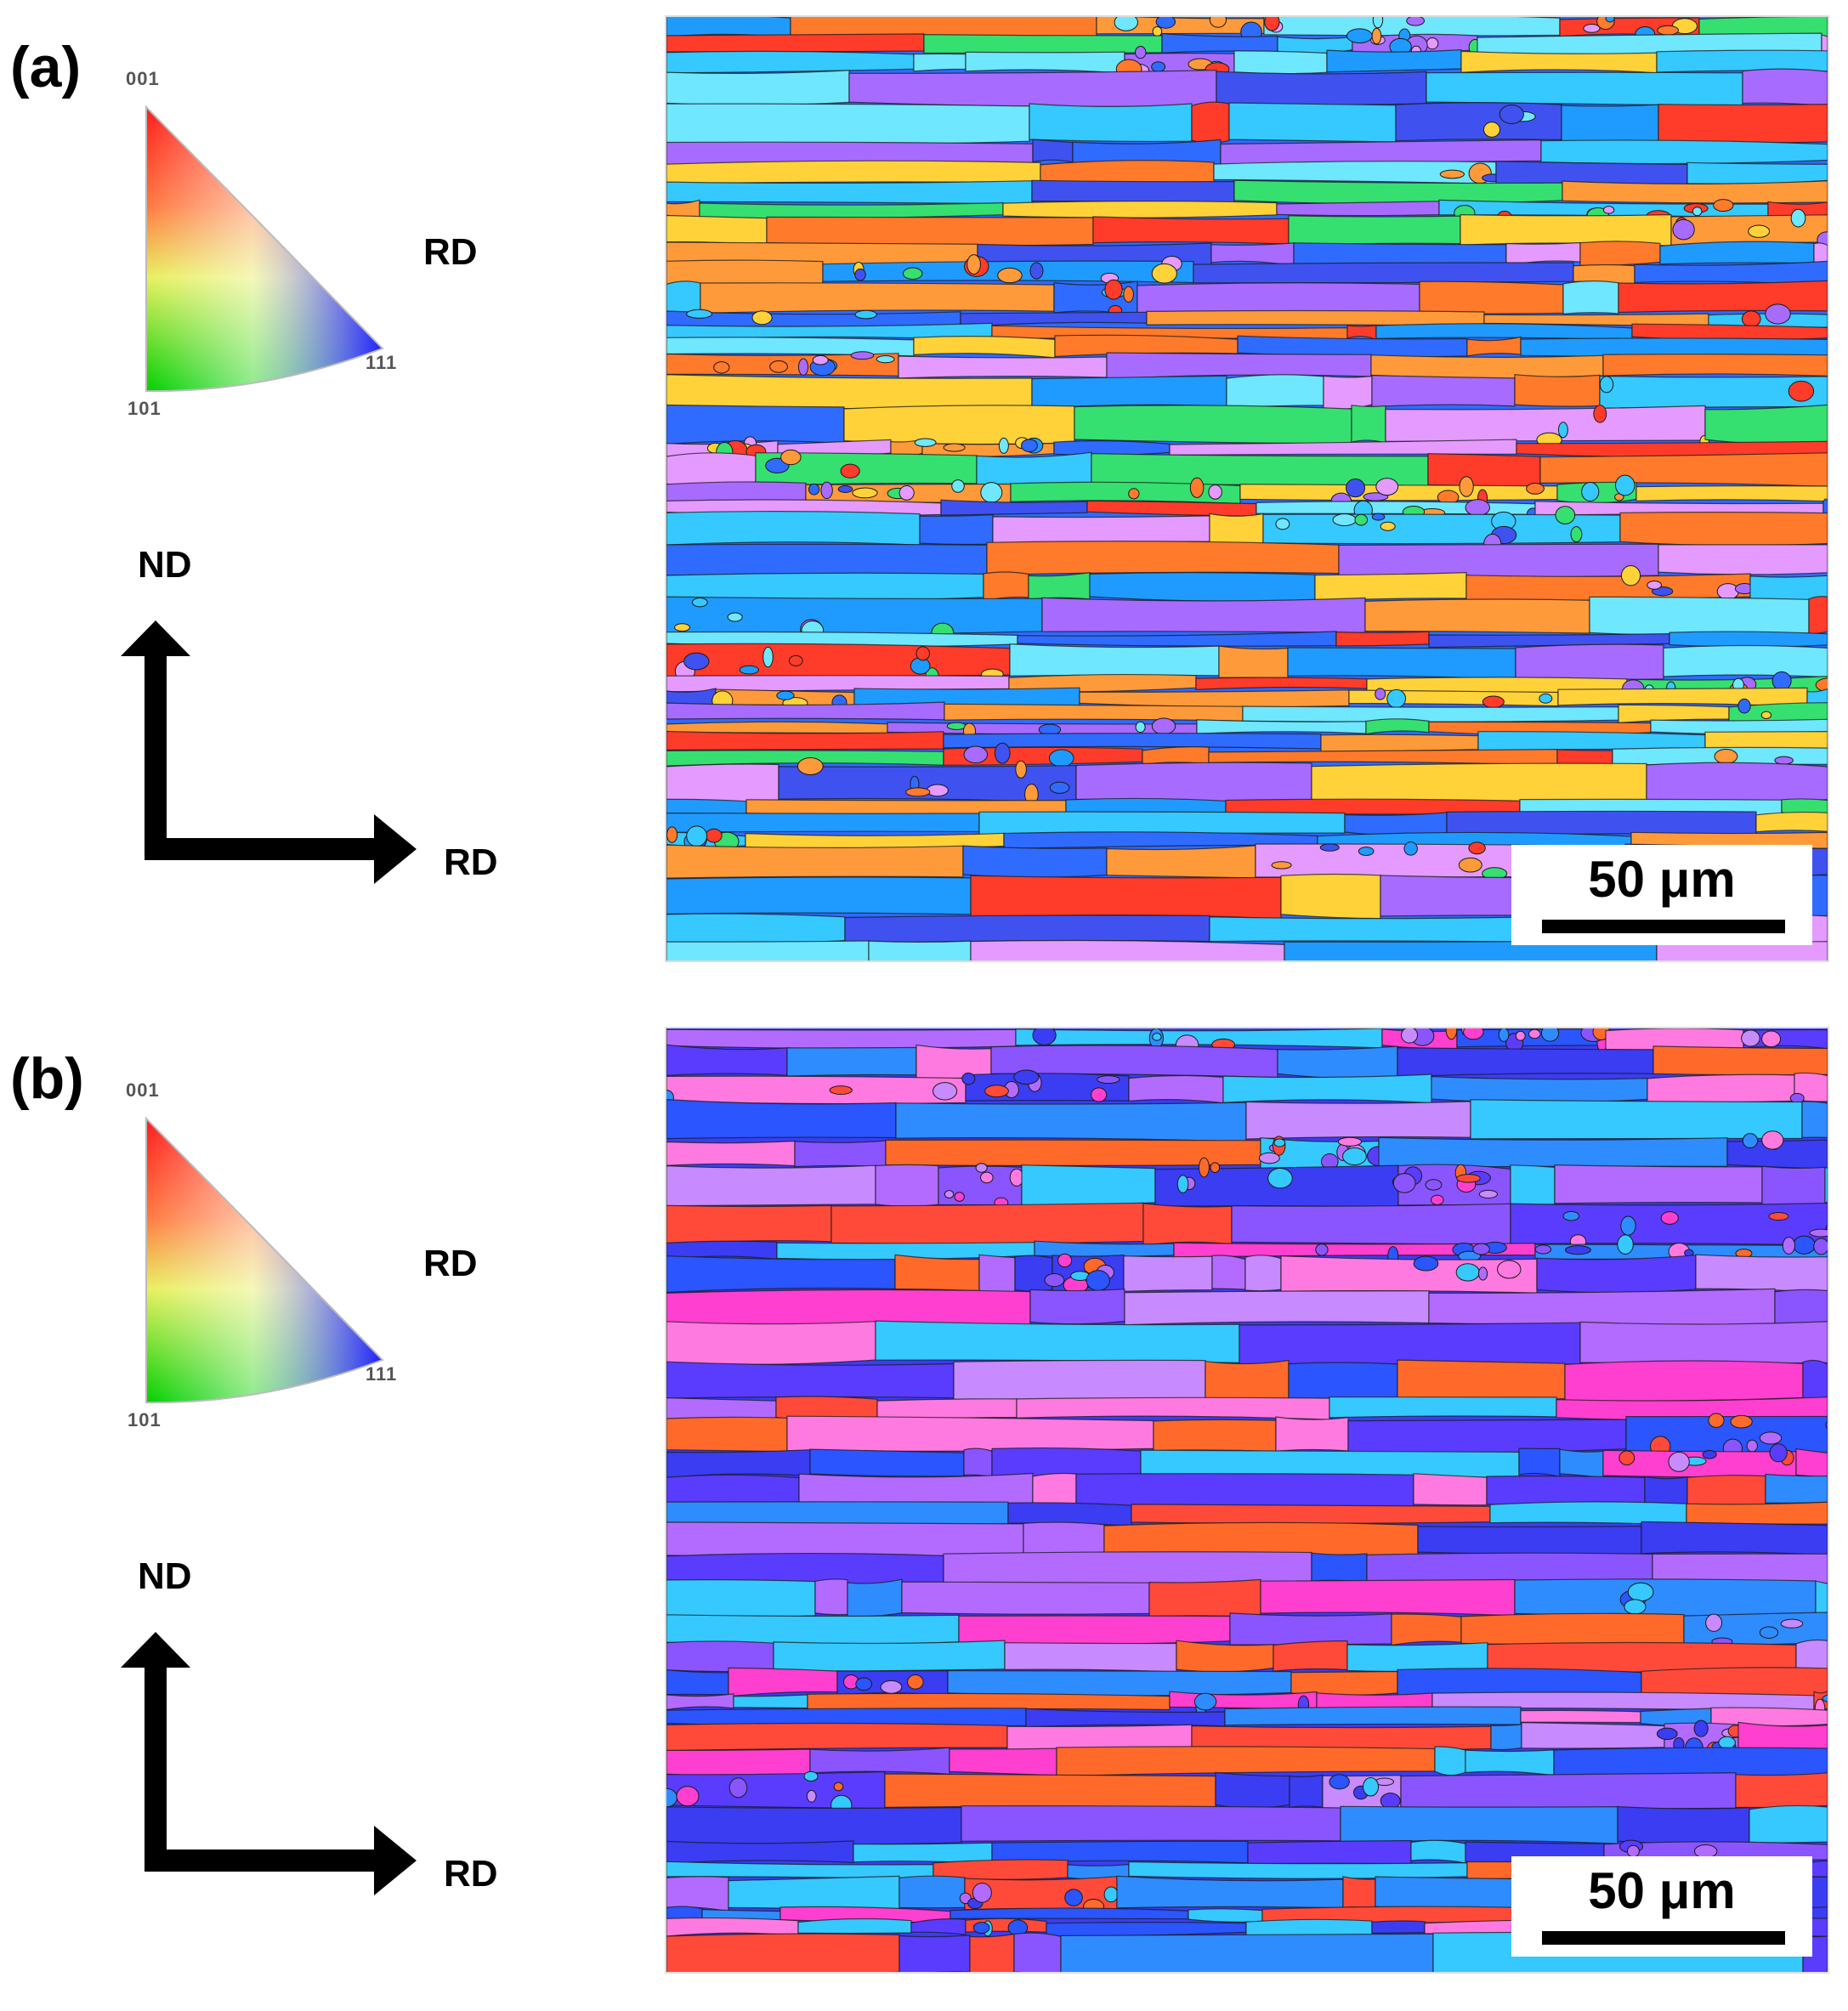 The image size is (1848, 2011). Describe the element at coordinates (47, 1078) in the screenshot. I see `panel-label: (b)` at that location.